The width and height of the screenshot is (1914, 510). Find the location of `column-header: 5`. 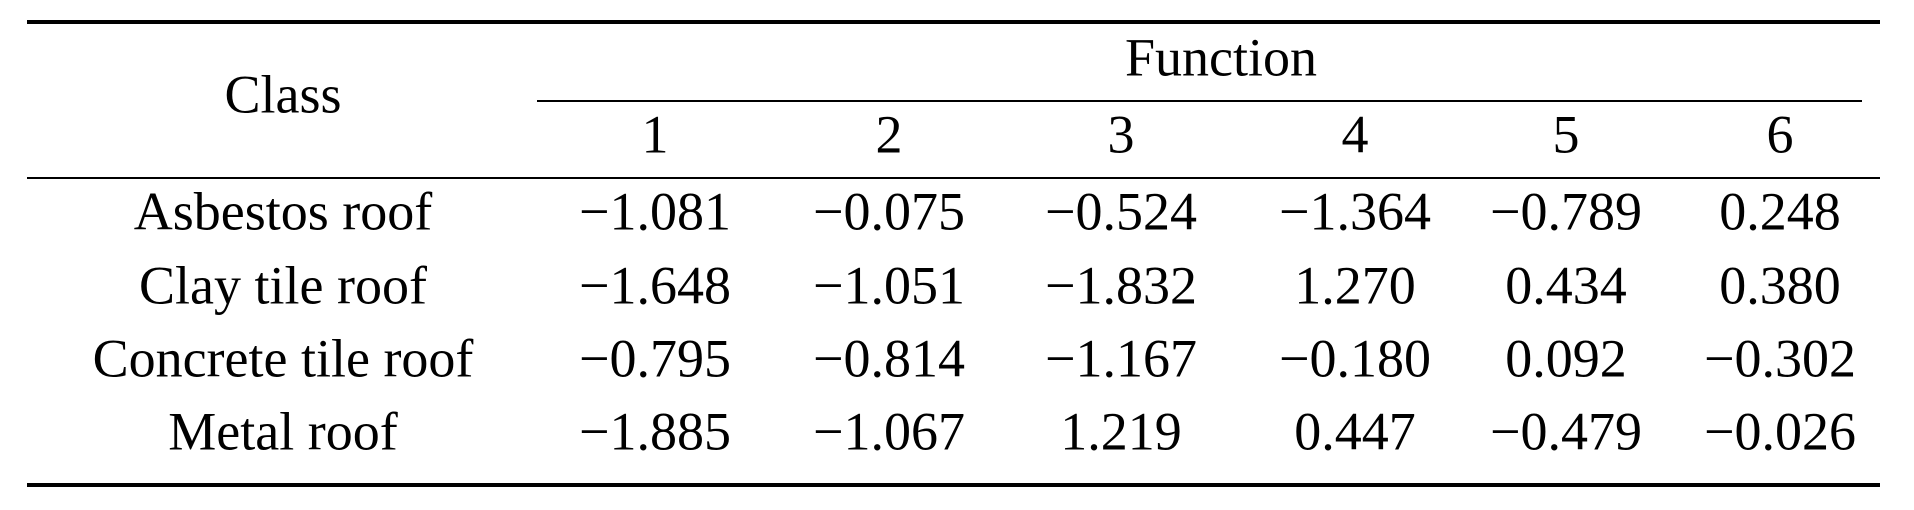

column-header: 5 is located at coordinates (1566, 134).